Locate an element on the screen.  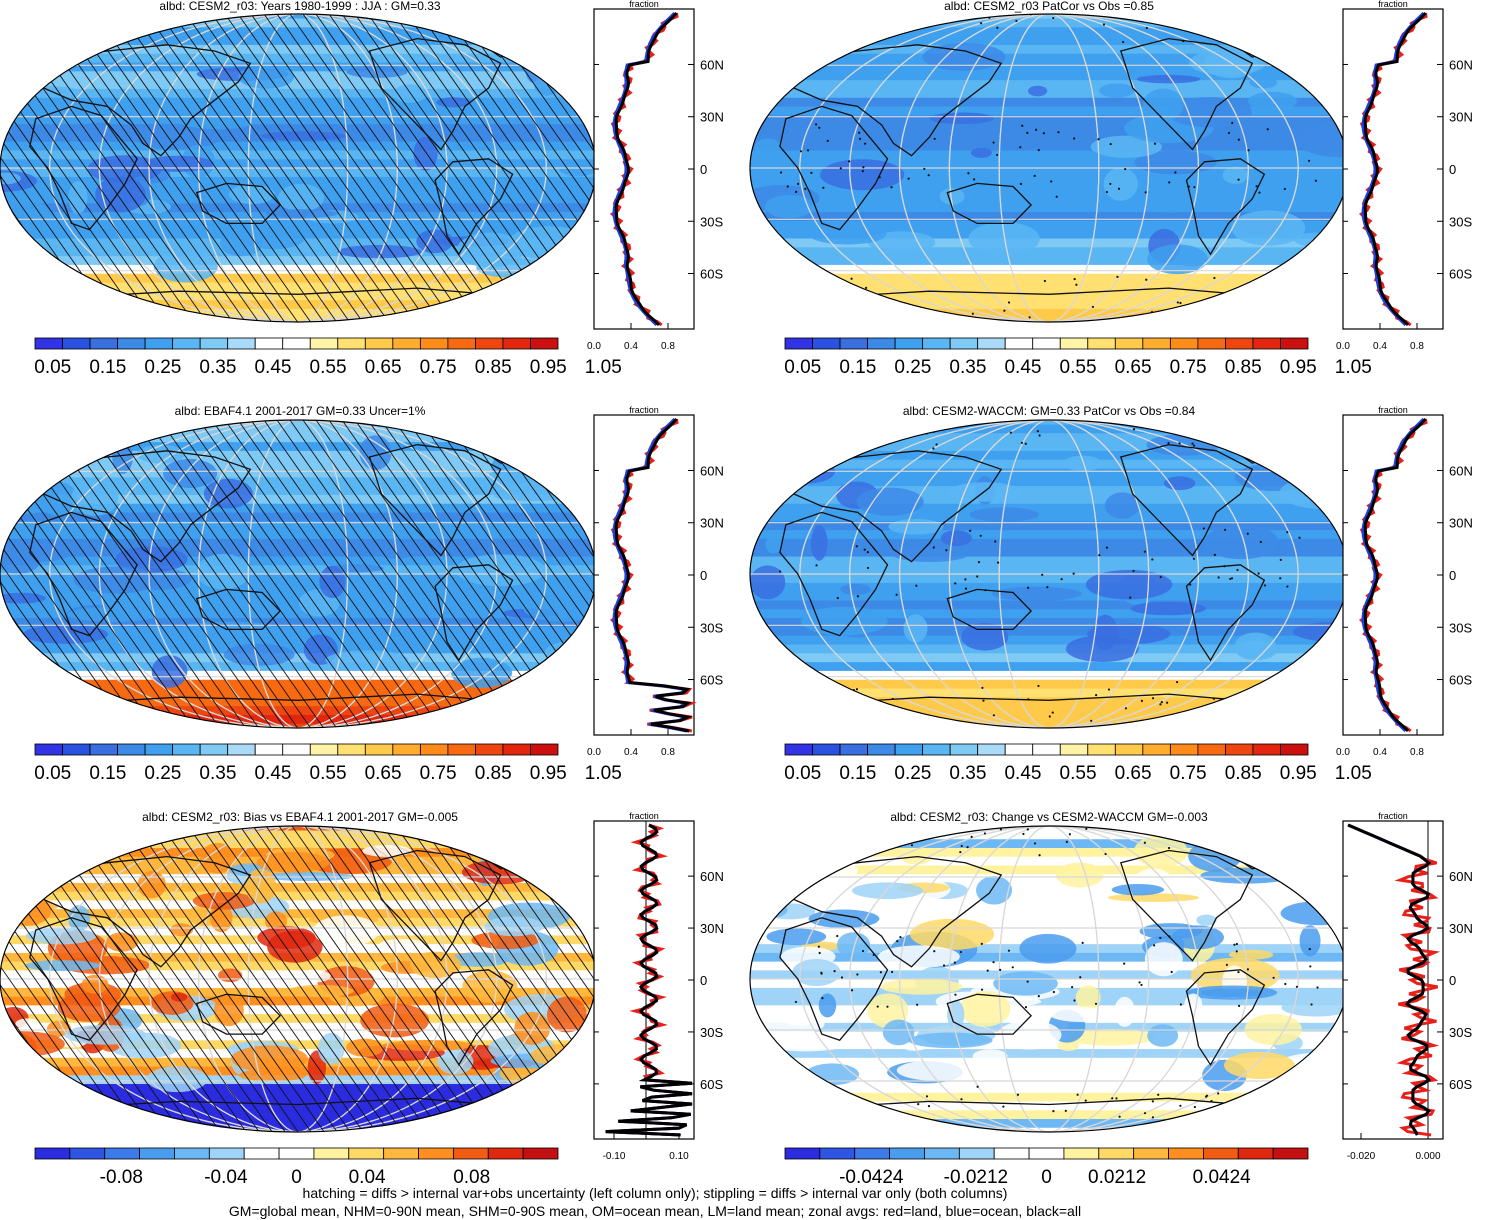
colorbar-label: 0 is located at coordinates (1046, 1177).